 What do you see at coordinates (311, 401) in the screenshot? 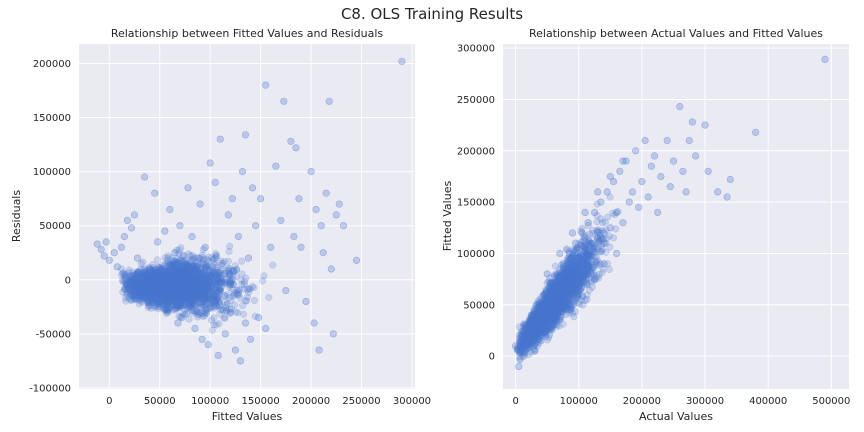
I see `x-tick-label: 200000` at bounding box center [311, 401].